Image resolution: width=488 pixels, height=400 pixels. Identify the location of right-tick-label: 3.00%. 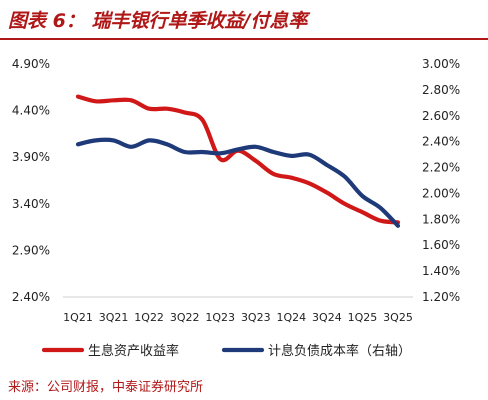
(441, 64).